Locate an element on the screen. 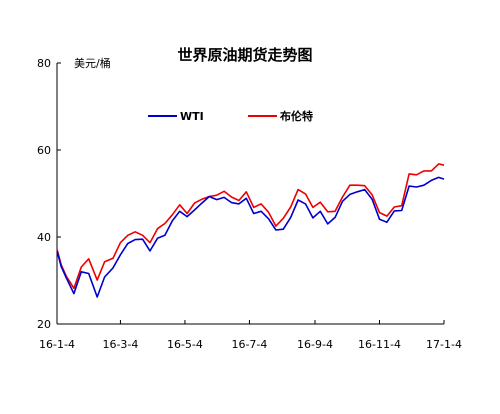  legend-label-brent: 布伦特 is located at coordinates (296, 116).